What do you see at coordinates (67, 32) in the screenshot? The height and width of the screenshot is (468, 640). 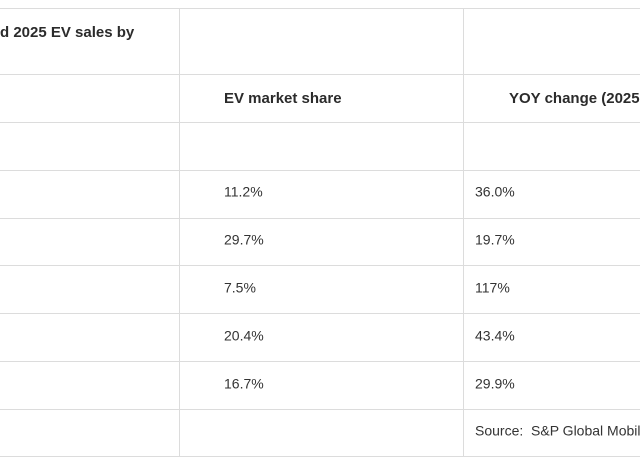 I see `table-title: d 2025 EV sales by` at bounding box center [67, 32].